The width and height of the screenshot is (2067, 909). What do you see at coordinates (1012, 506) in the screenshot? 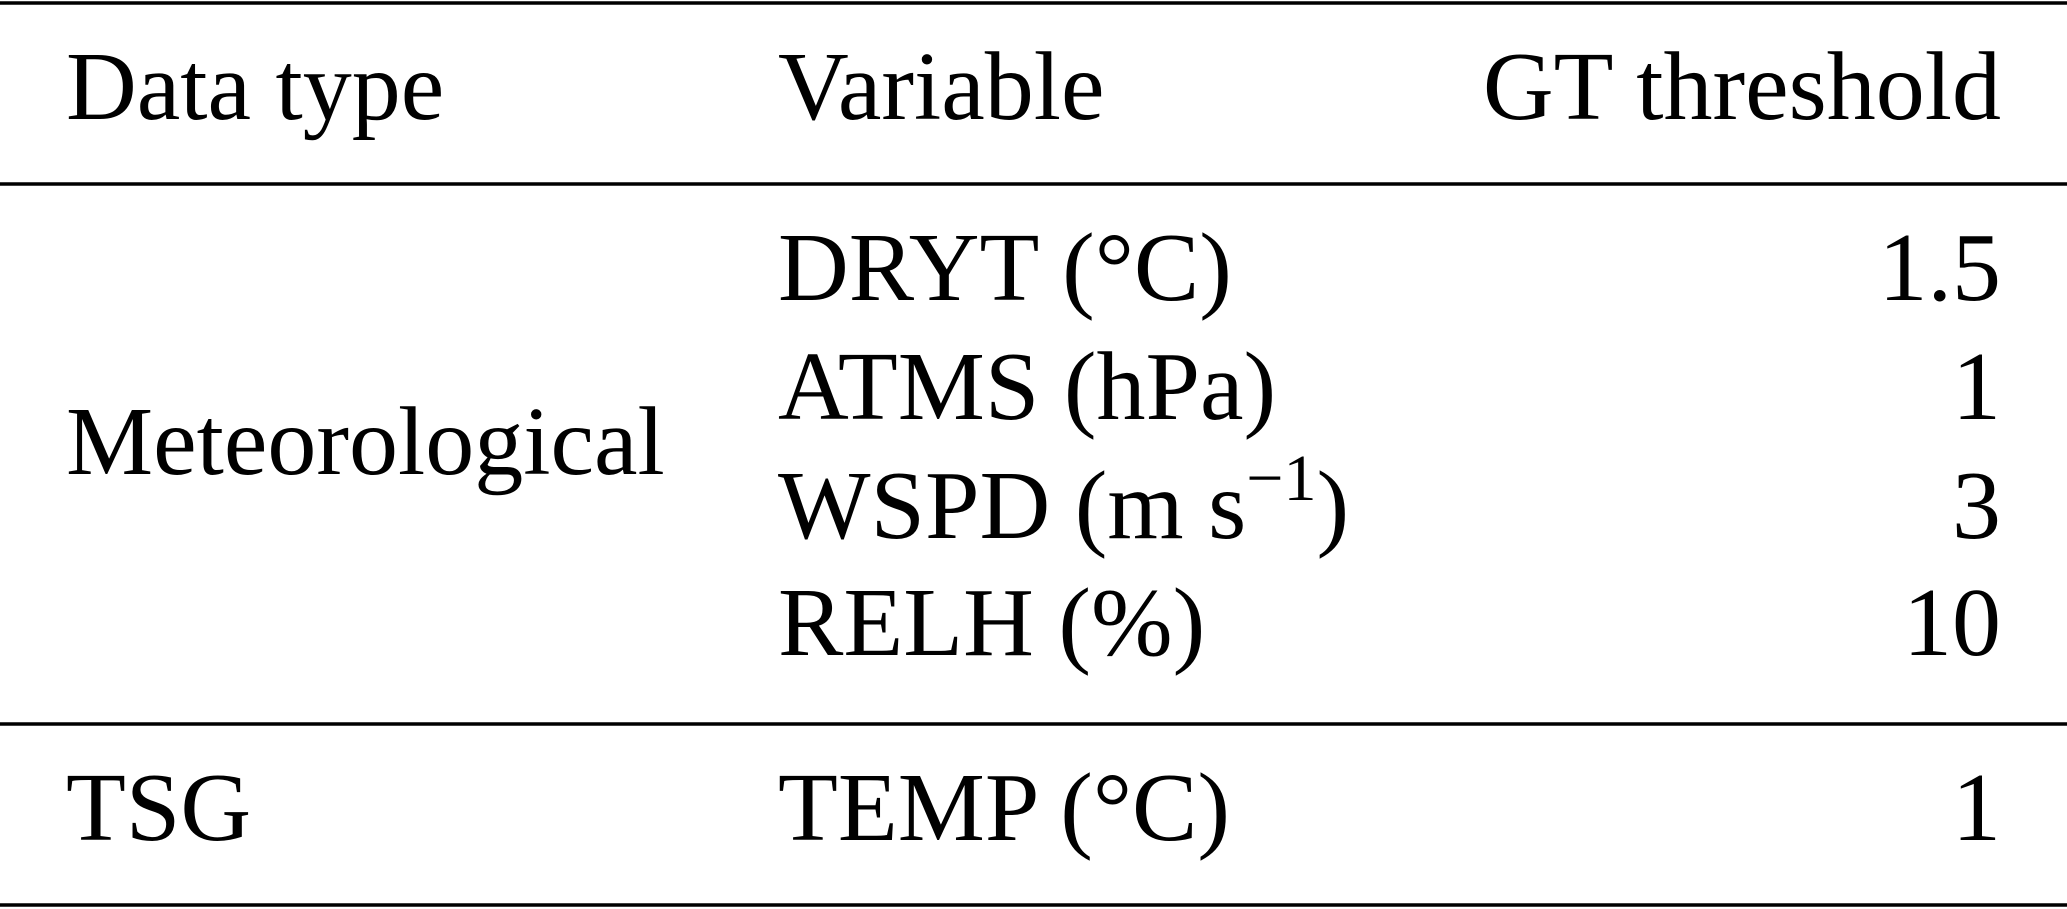
I see `variable-text: WSPD (m s` at bounding box center [1012, 506].